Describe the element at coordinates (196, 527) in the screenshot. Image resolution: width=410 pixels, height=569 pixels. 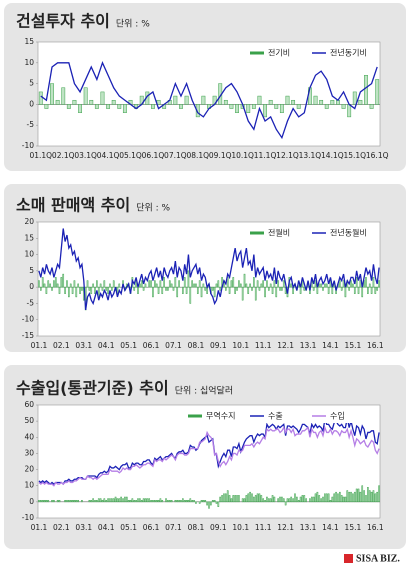
I see `x-tick-label: 08.1` at that location.